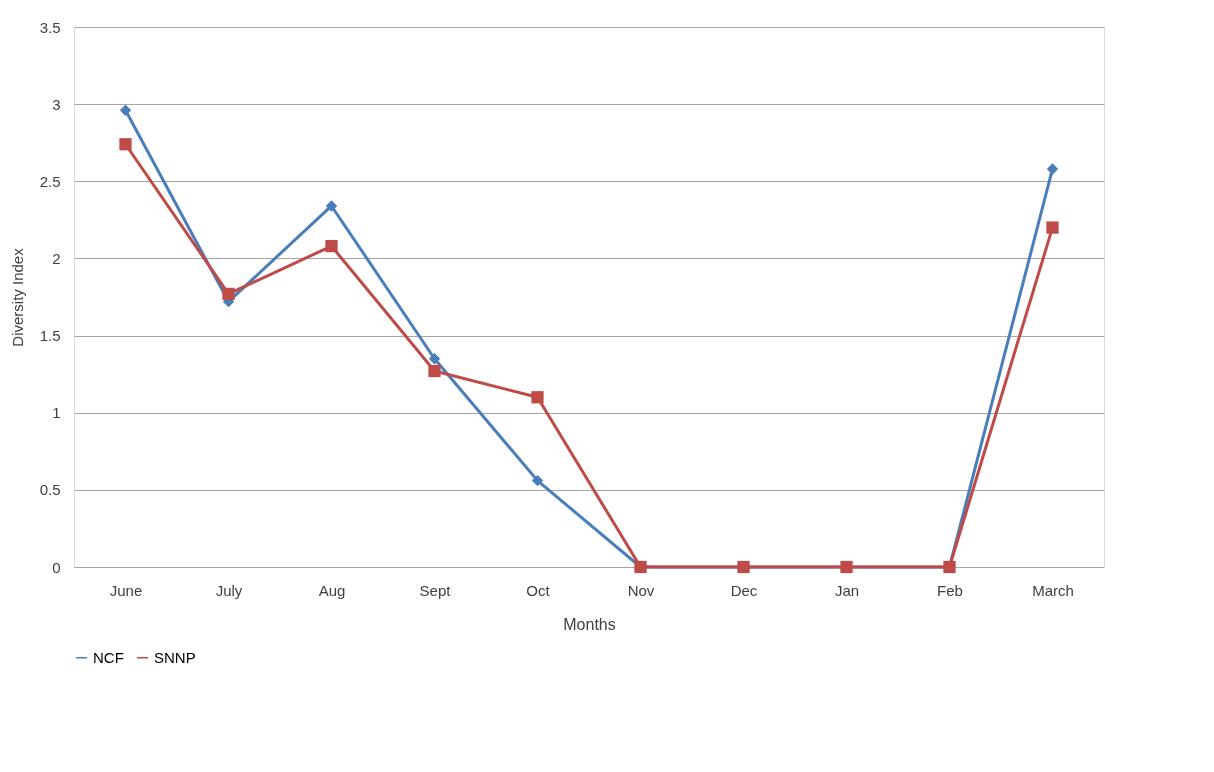 The width and height of the screenshot is (1214, 772). I want to click on legend-label: SNNP, so click(175, 657).